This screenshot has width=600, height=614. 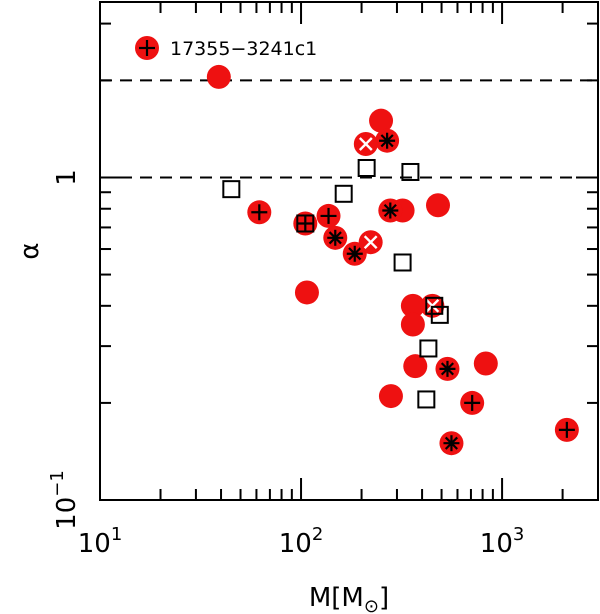 What do you see at coordinates (100, 541) in the screenshot?
I see `x-tick-label: 10¹` at bounding box center [100, 541].